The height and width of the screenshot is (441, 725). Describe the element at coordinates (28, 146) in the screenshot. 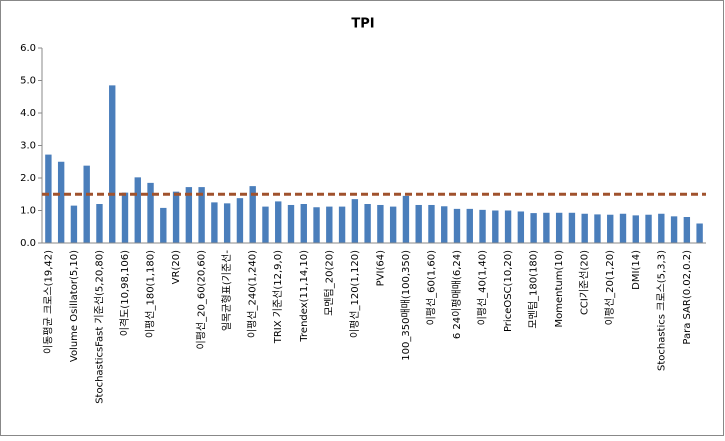

I see `y-tick-label: 3.0` at that location.